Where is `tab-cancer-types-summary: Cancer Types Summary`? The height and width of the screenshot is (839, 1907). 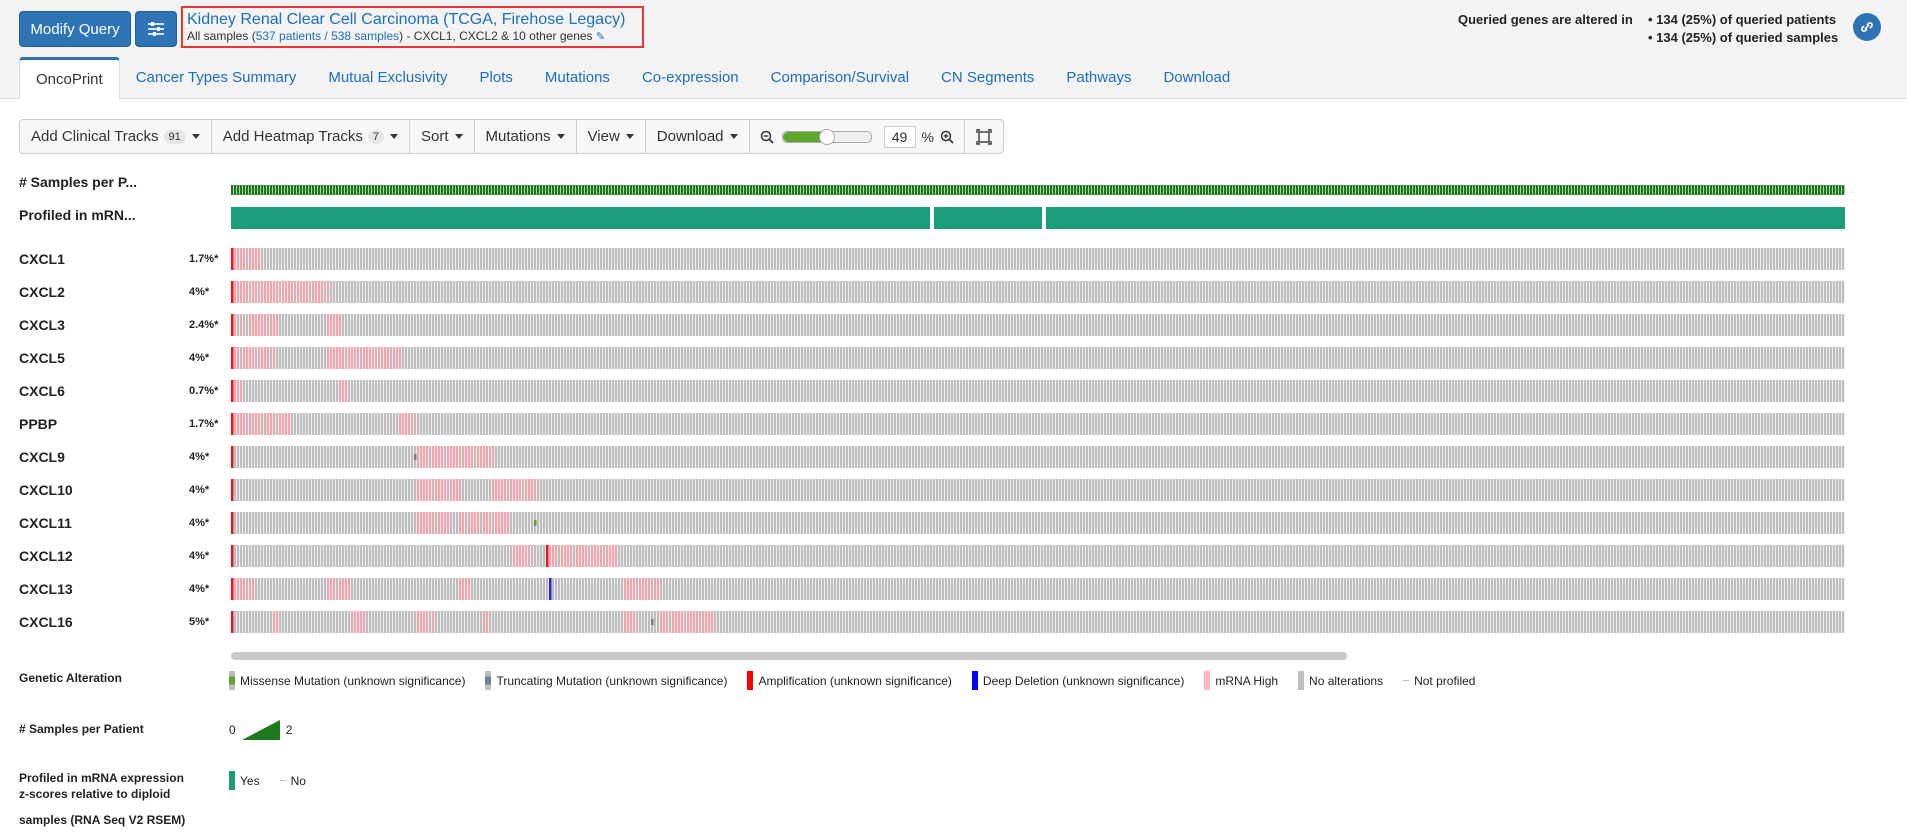 tab-cancer-types-summary: Cancer Types Summary is located at coordinates (216, 77).